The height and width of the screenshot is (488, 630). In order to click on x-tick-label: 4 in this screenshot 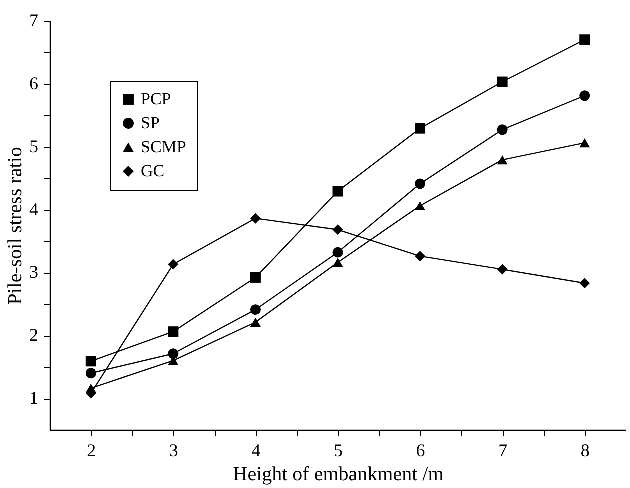, I will do `click(256, 450)`.